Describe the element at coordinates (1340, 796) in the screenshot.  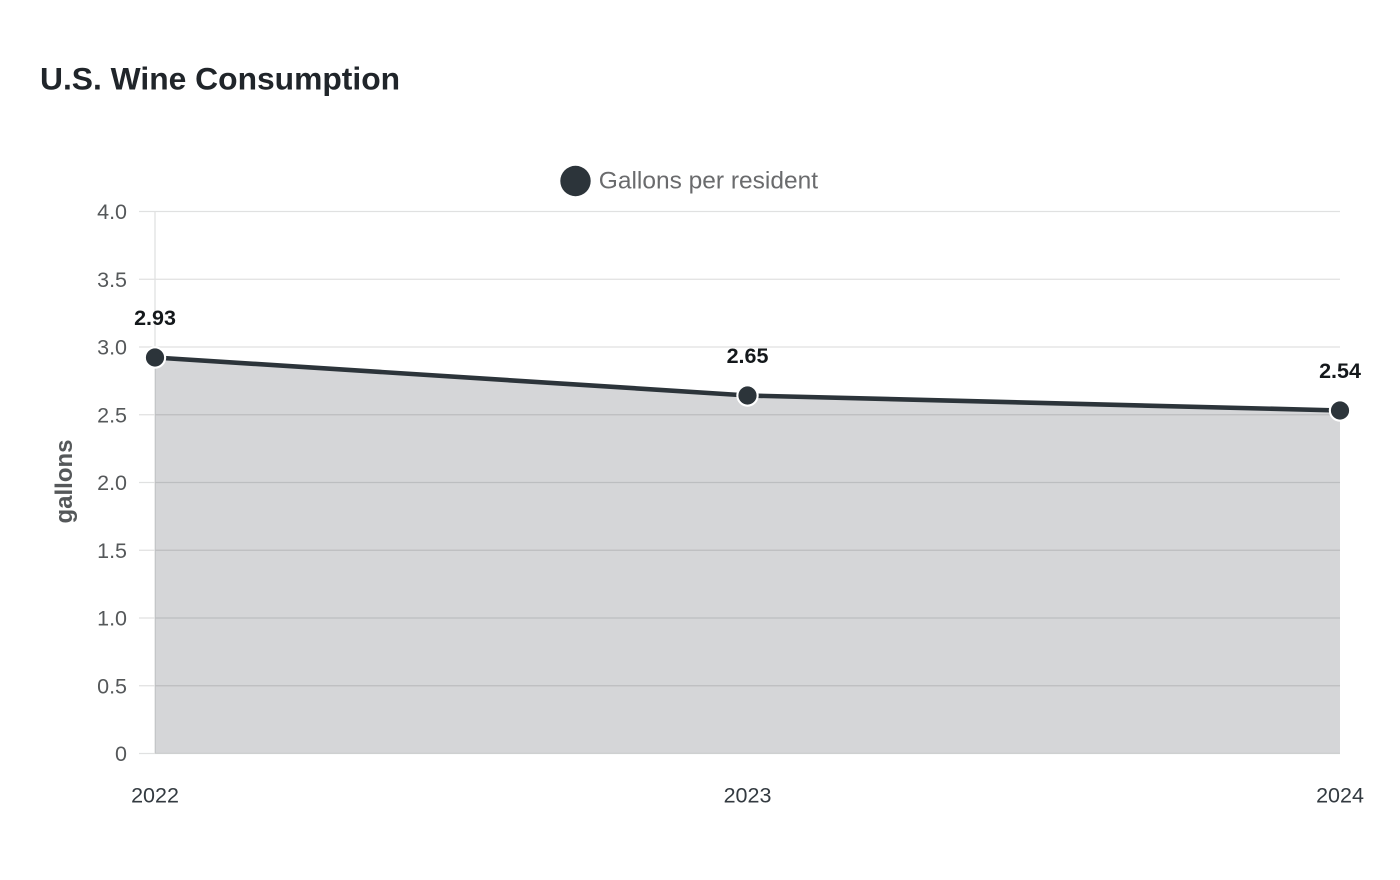
I see `svg-text: 2024` at that location.